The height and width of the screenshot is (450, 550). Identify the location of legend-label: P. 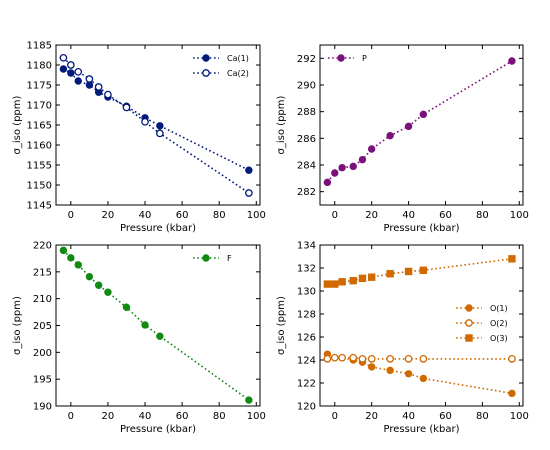
(364, 58).